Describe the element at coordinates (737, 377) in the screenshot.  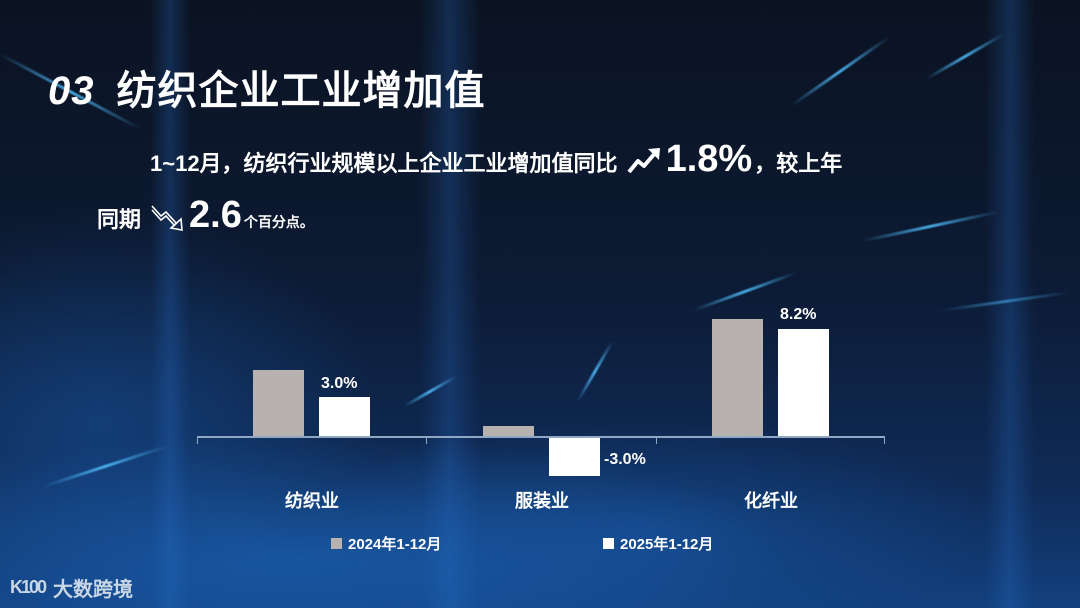
I see `bar-2024-chemical-fiber` at that location.